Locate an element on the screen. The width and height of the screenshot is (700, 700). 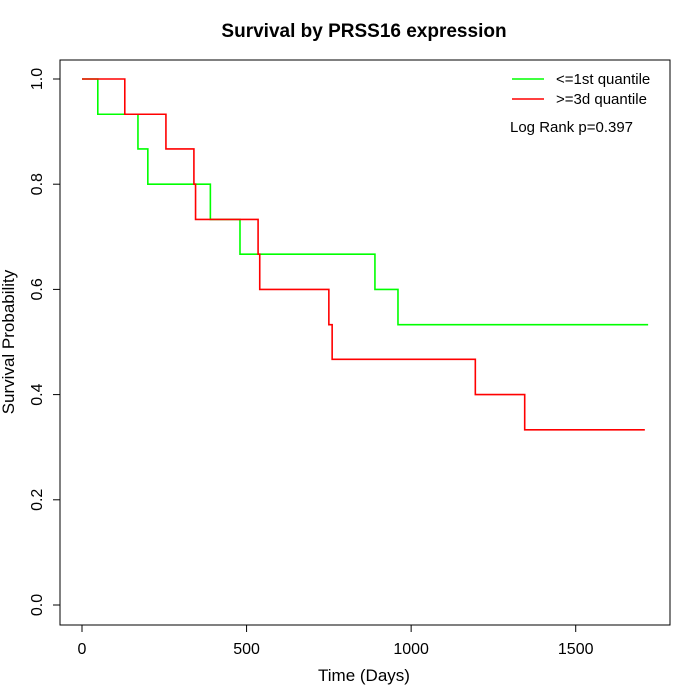
log-rank-annotation: Log Rank p=0.397 is located at coordinates (571, 127).